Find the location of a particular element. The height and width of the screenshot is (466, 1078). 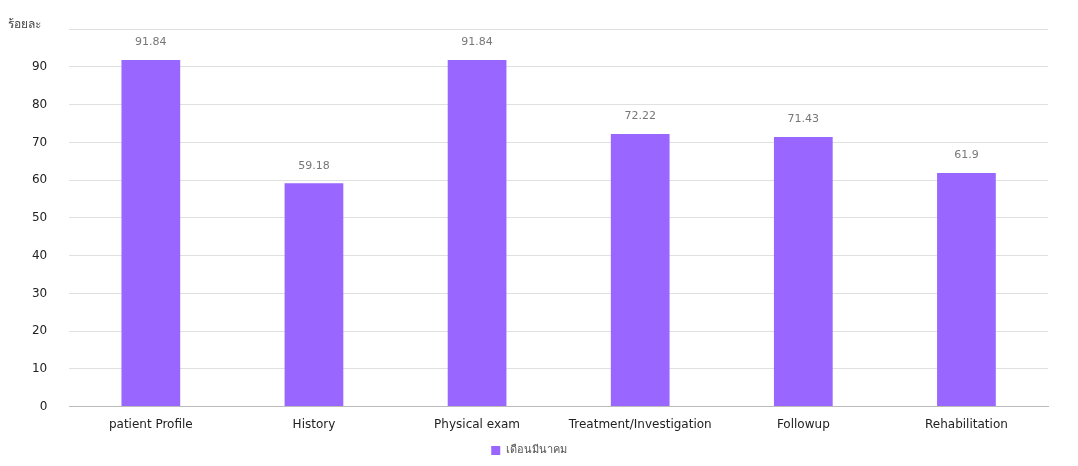

y-tick-label: 90 is located at coordinates (39, 66).